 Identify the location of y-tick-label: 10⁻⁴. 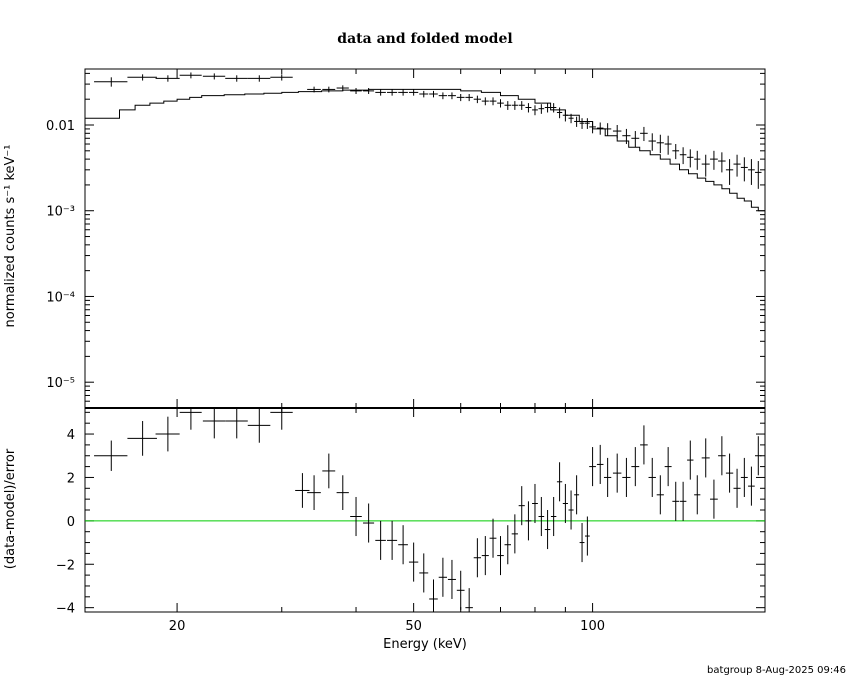
(60, 297).